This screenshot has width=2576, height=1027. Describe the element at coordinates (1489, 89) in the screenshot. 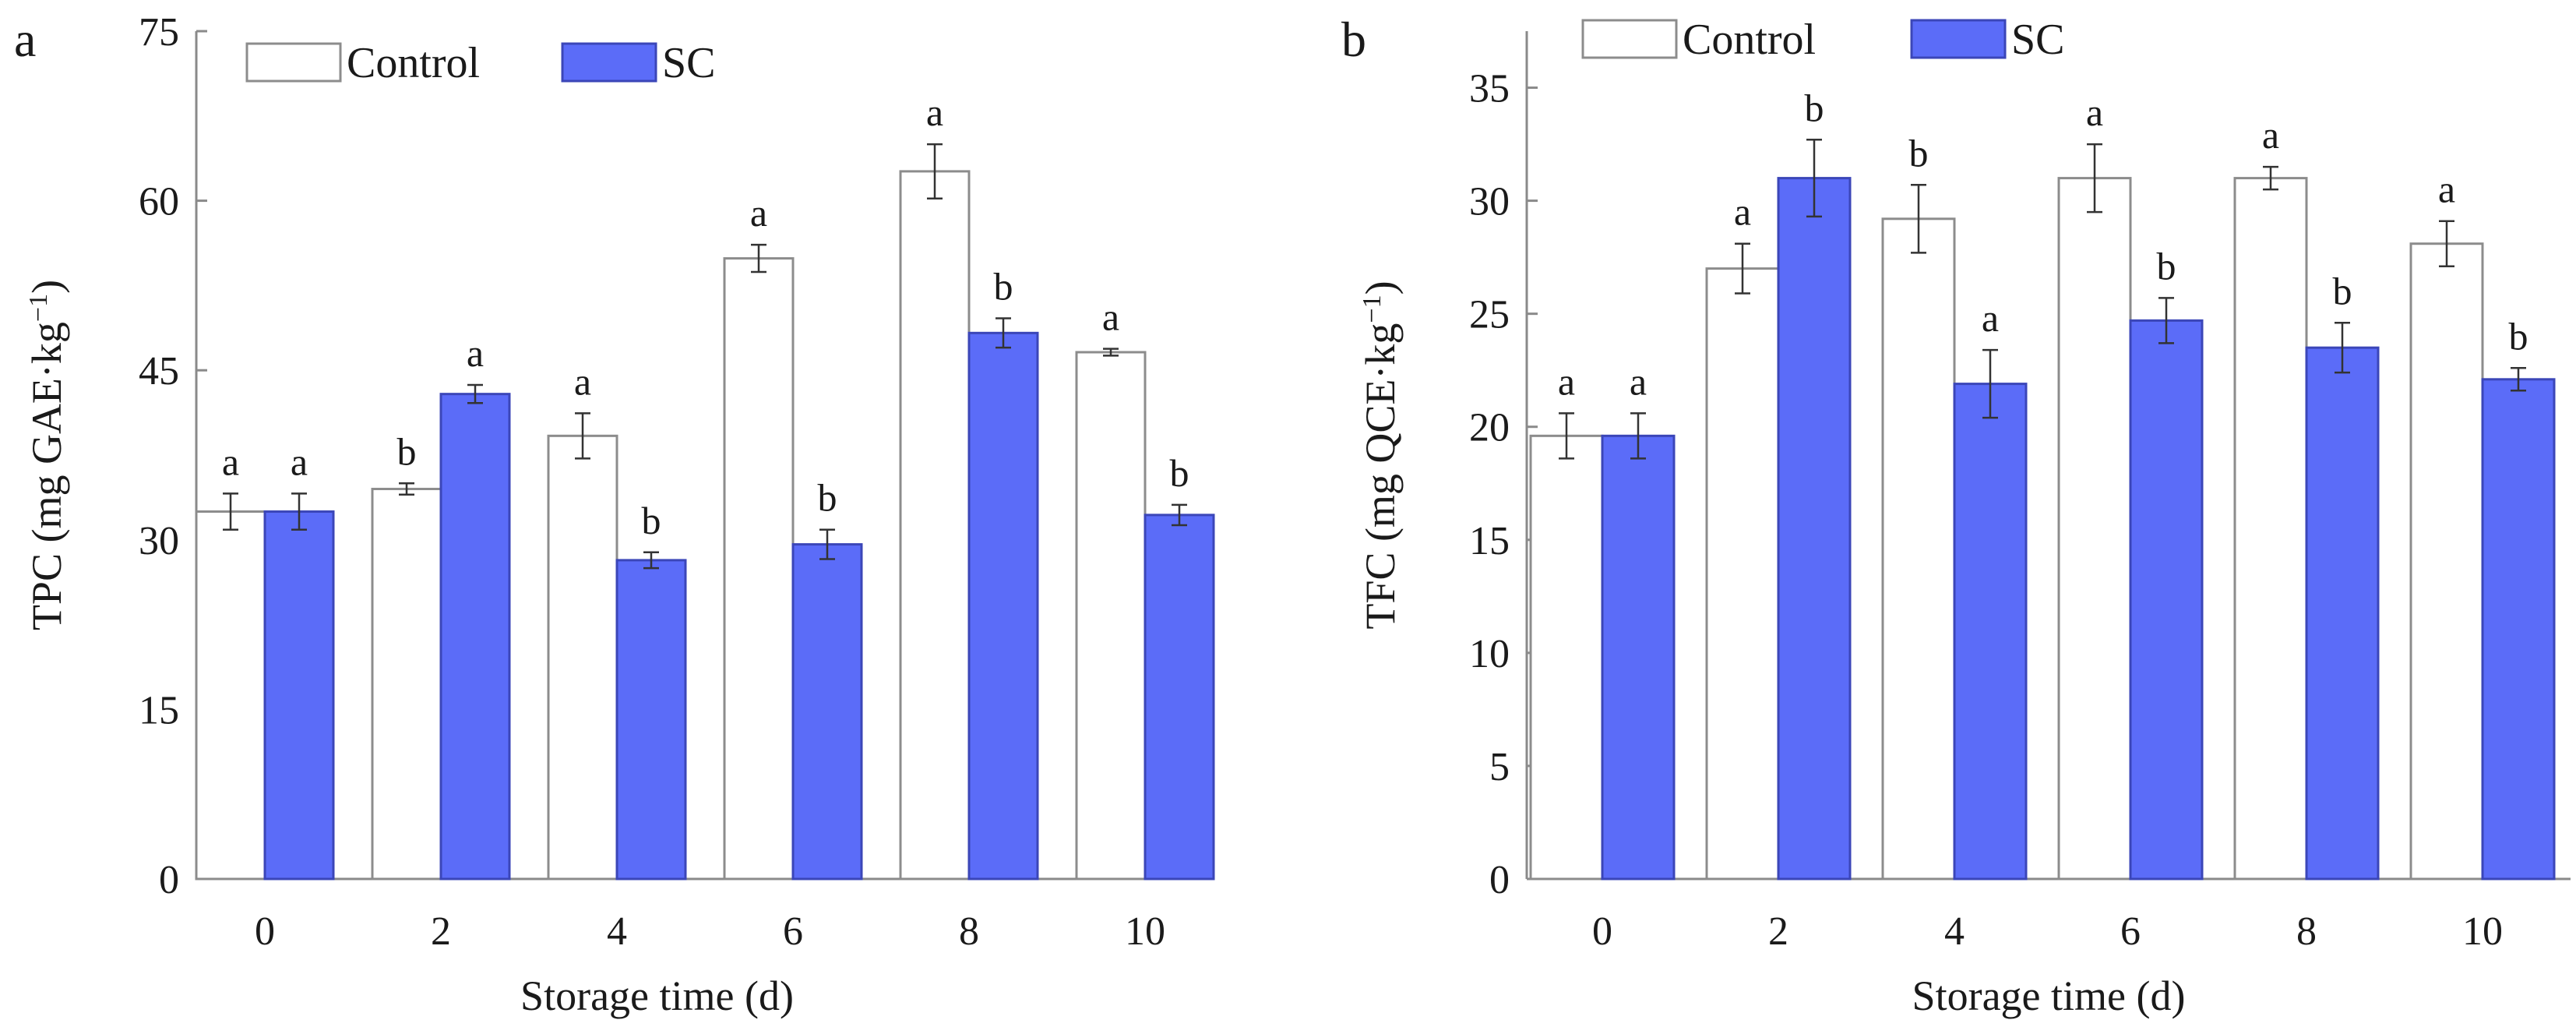

I see `y-tick-label: 35` at that location.